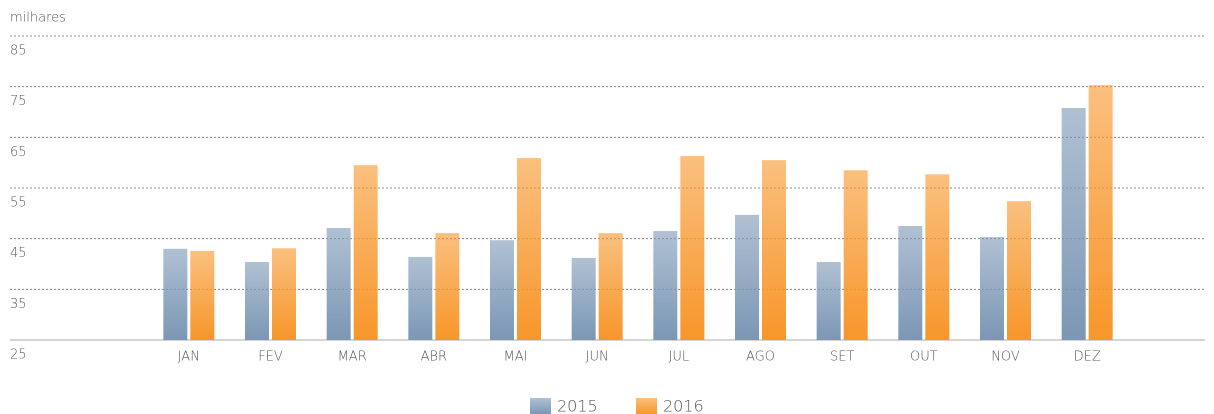 The width and height of the screenshot is (1214, 414). I want to click on legend-label: 2015, so click(577, 405).